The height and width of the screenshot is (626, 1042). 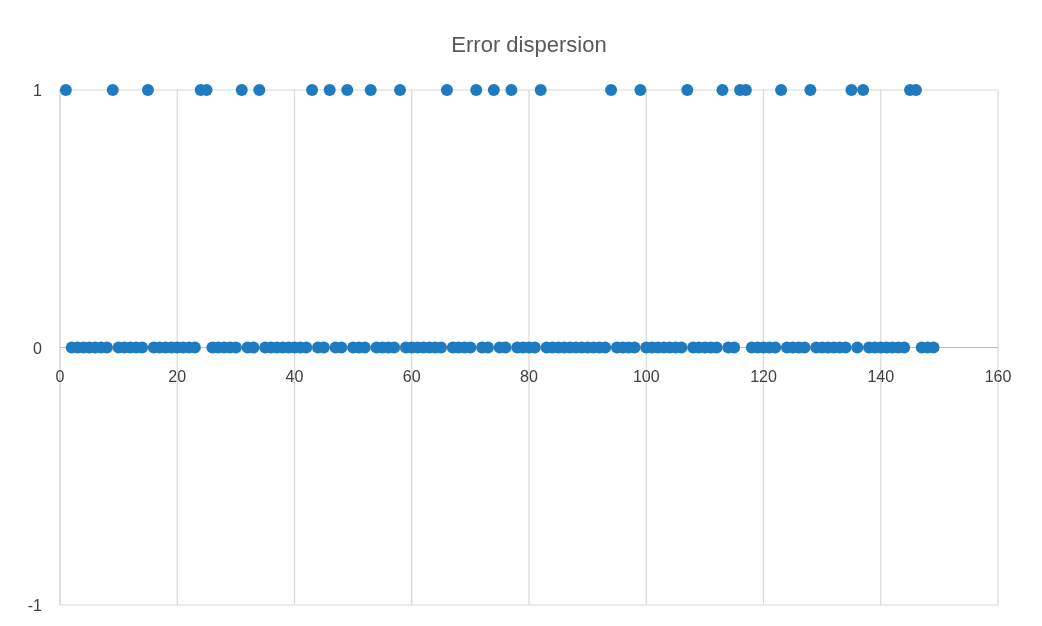 What do you see at coordinates (411, 376) in the screenshot?
I see `x-tick-label: 60` at bounding box center [411, 376].